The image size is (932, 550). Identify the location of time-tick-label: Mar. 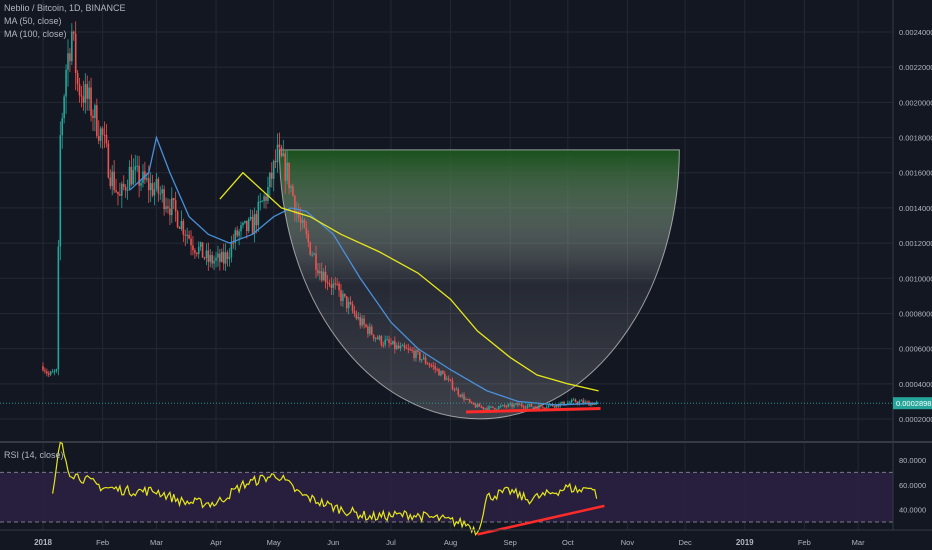
(858, 542).